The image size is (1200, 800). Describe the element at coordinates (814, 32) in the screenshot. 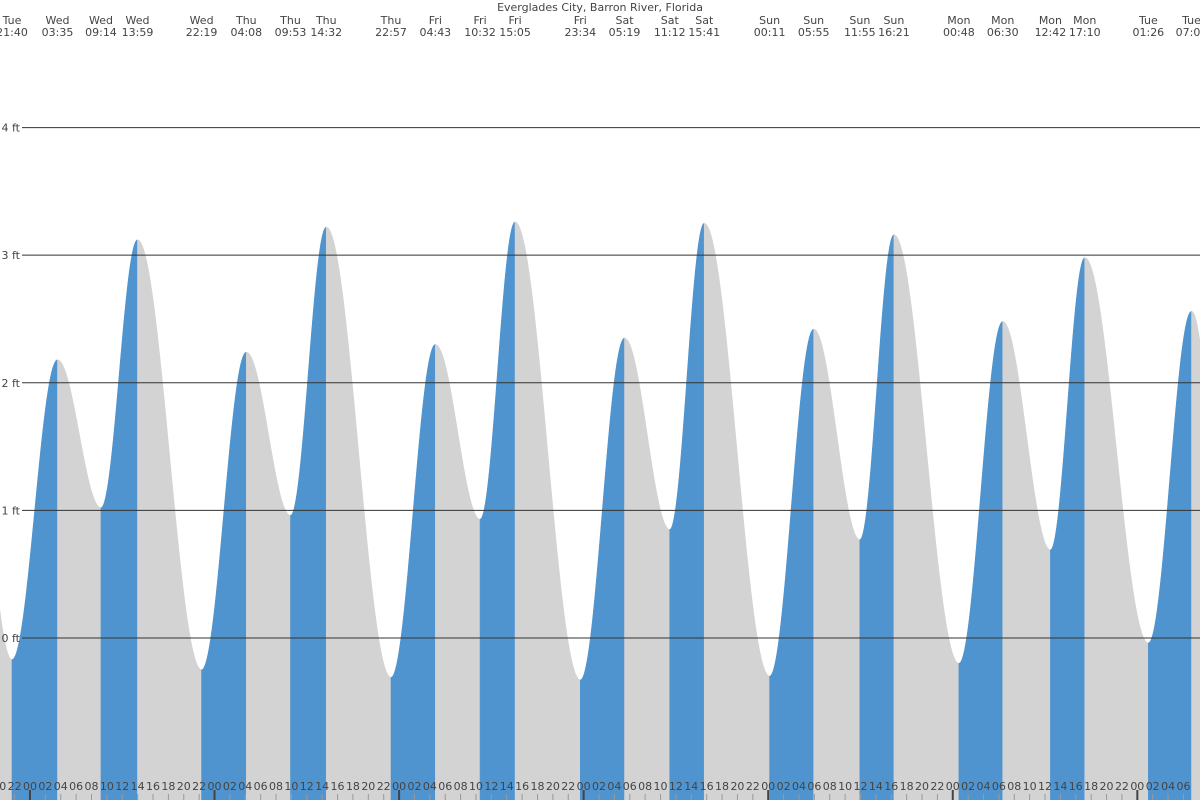

I see `event-time: 05:55` at that location.